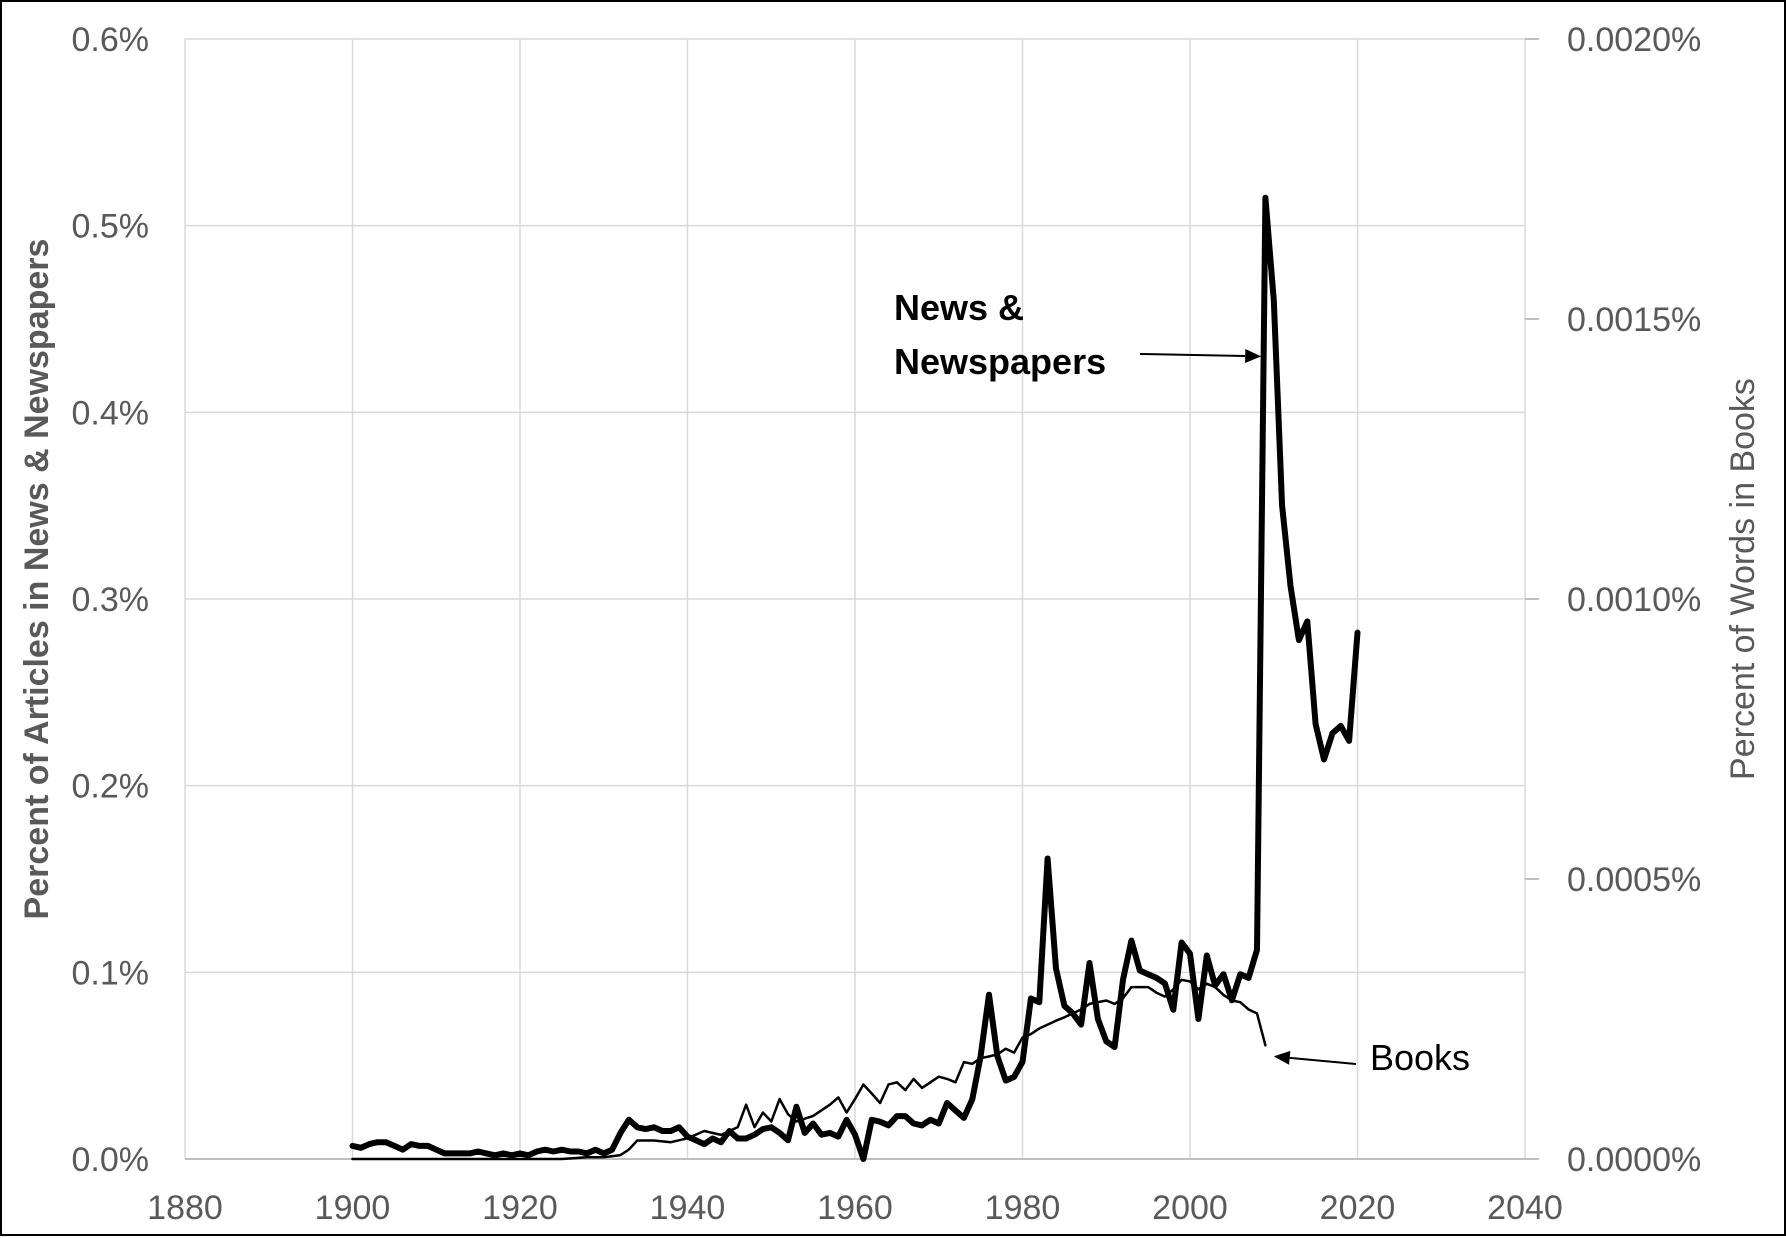  I want to click on left-tick-label: 0.4%, so click(111, 413).